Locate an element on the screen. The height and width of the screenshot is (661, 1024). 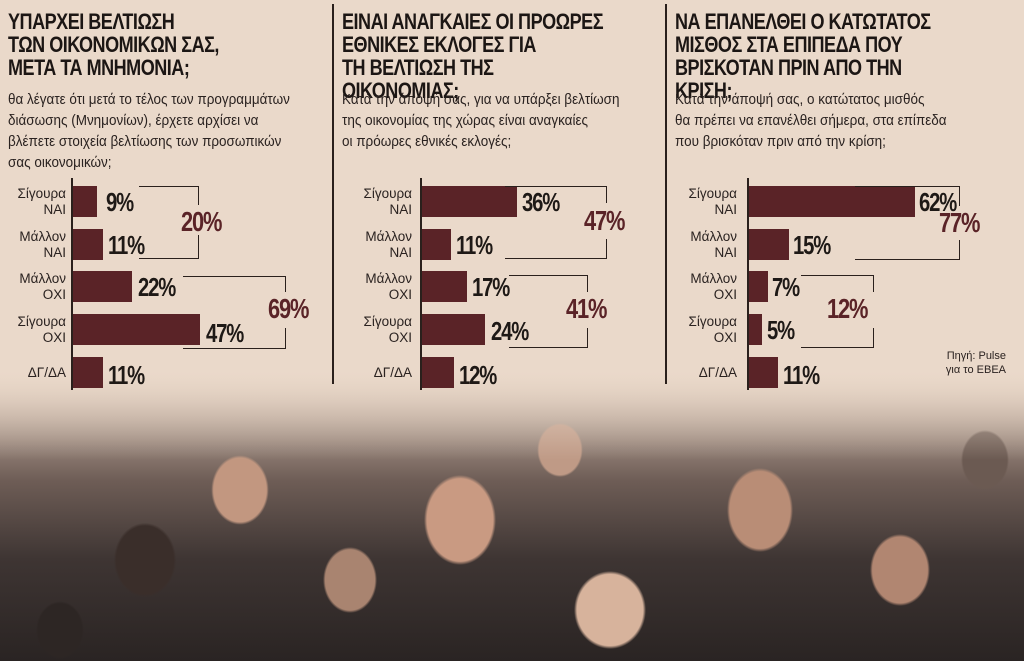
bar-value: 12% is located at coordinates (478, 375).